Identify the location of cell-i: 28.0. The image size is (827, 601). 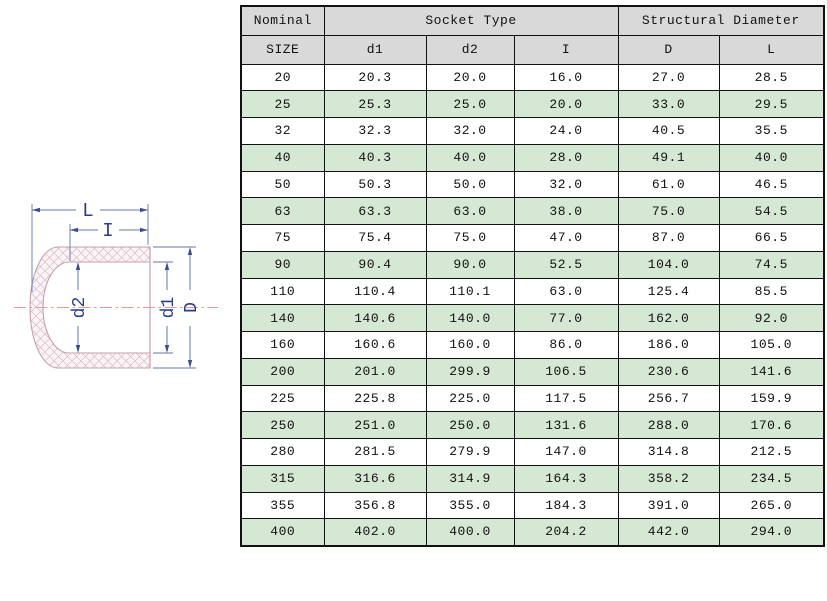
(566, 157).